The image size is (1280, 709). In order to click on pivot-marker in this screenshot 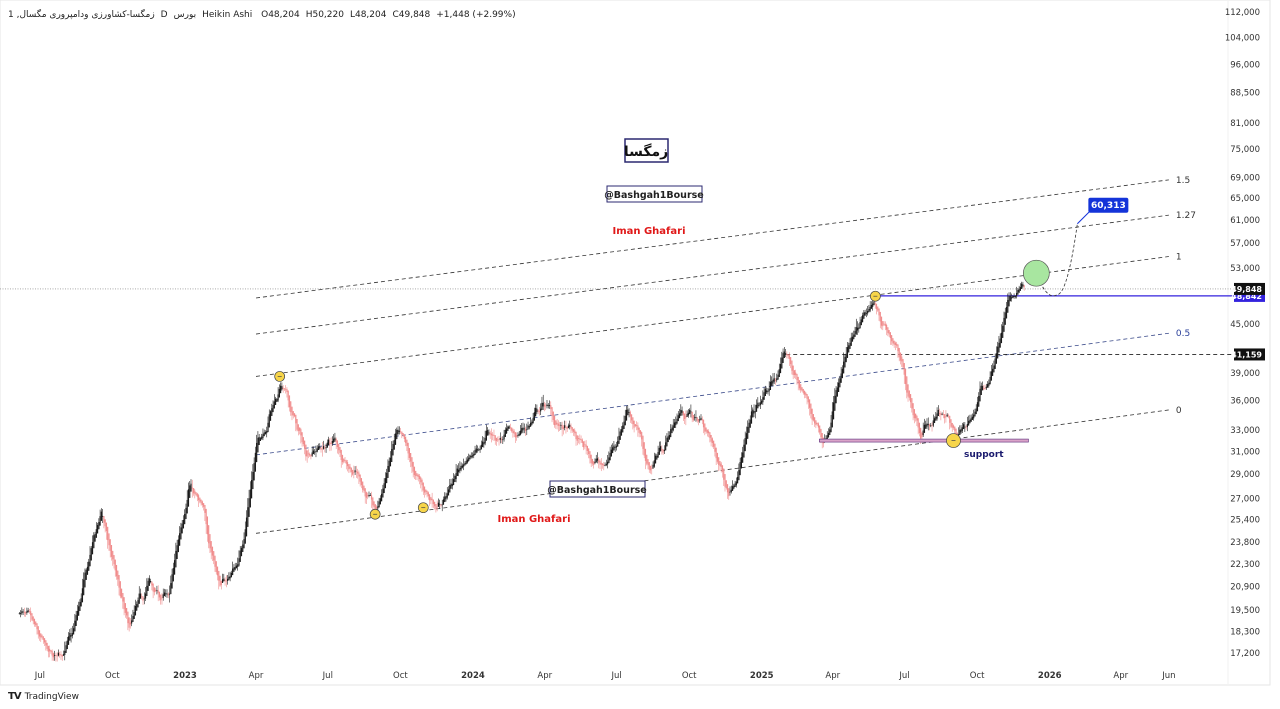, I will do `click(375, 514)`.